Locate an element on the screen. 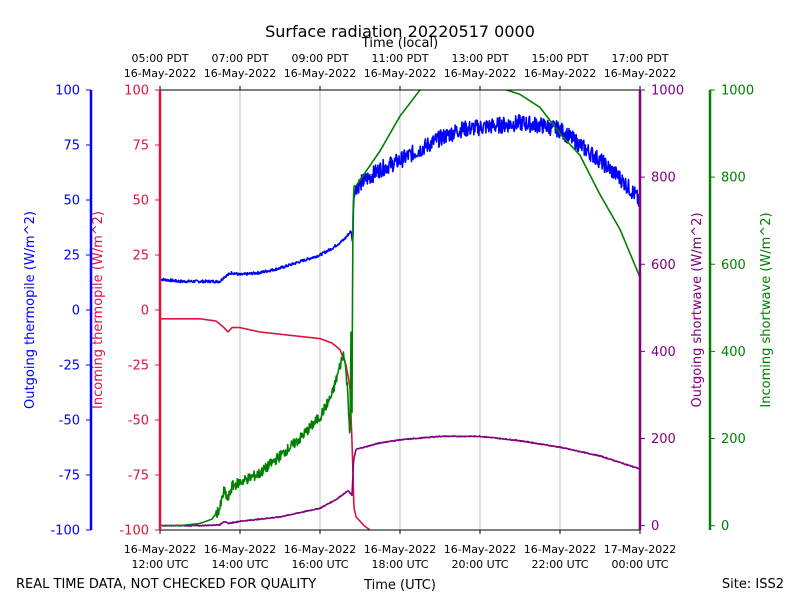  site-label: Site: ISS2 is located at coordinates (753, 584).